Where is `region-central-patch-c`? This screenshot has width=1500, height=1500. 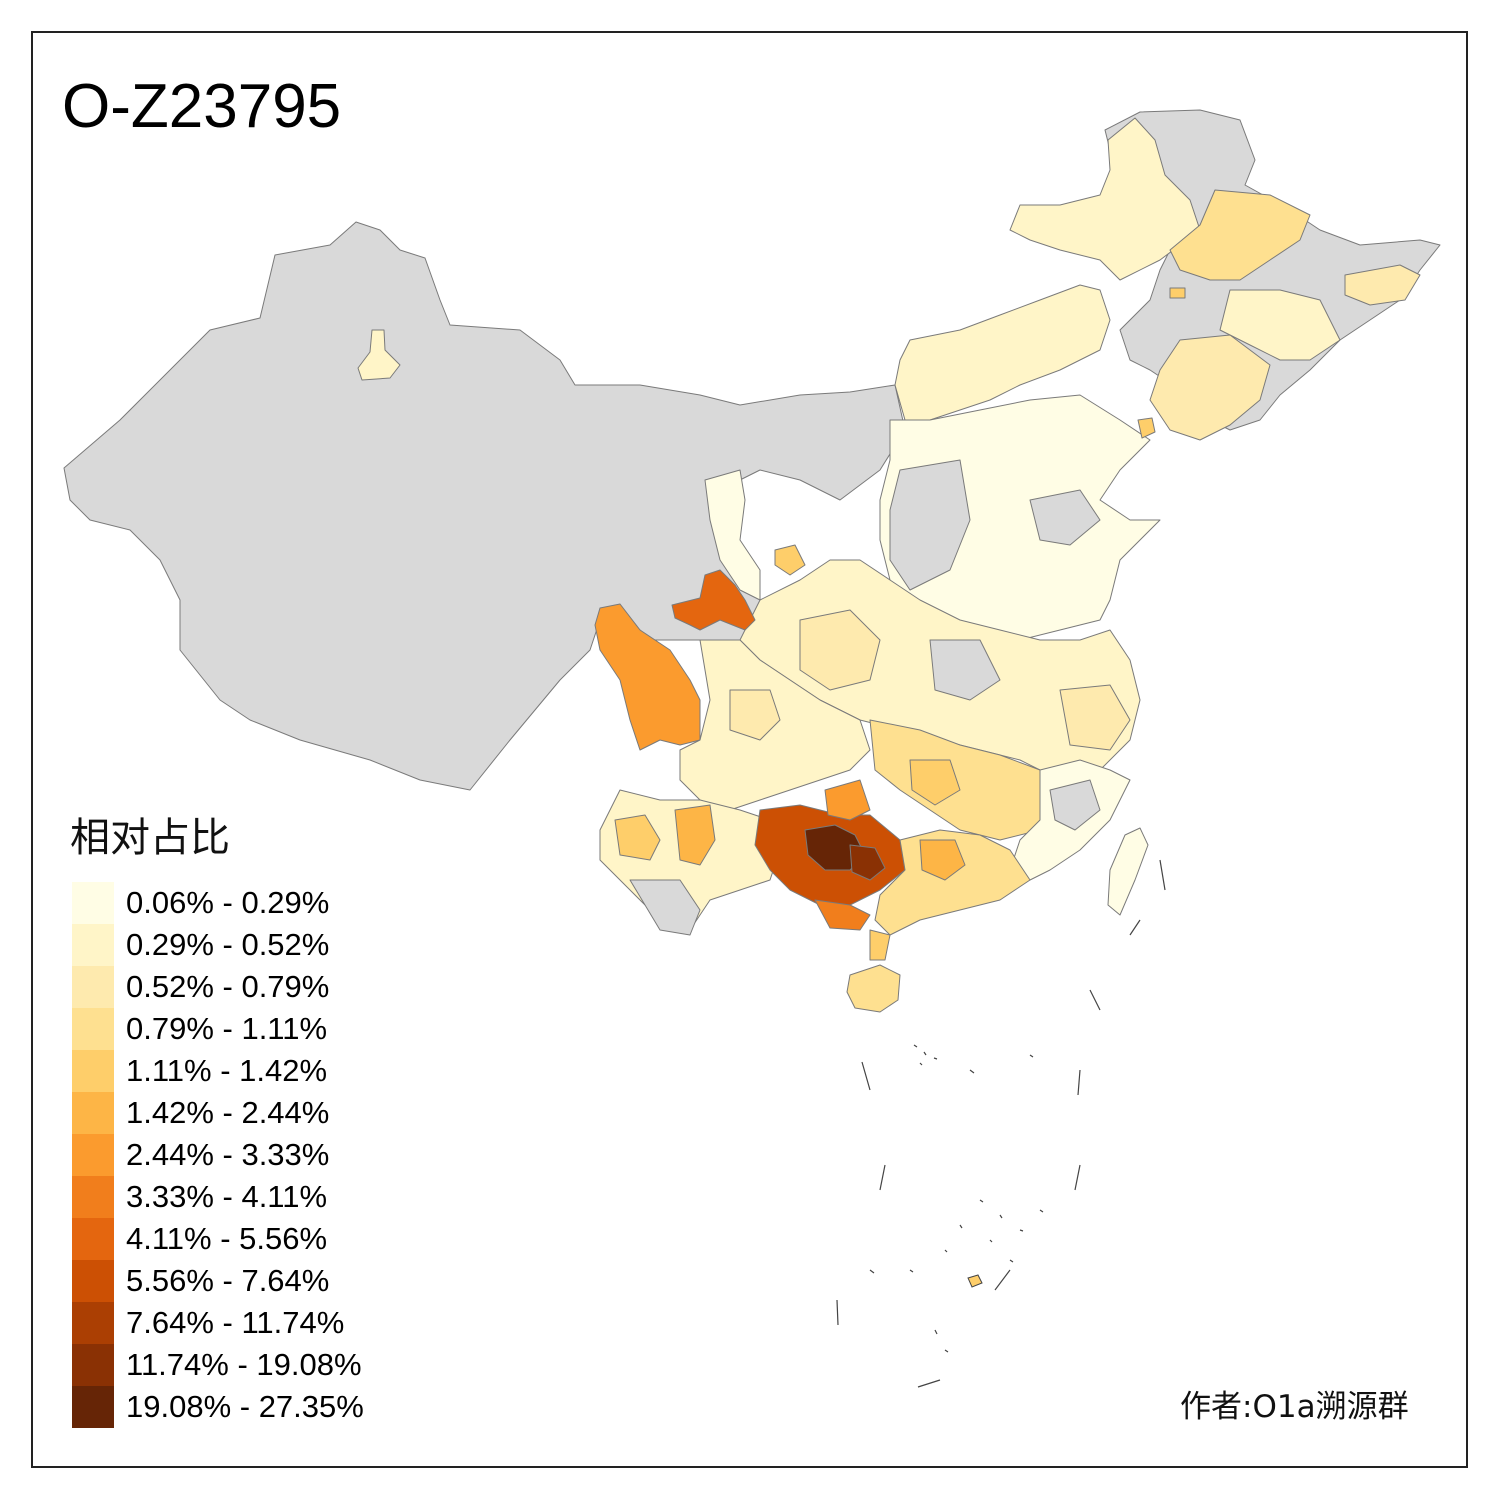
region-central-patch-c is located at coordinates (1095, 717).